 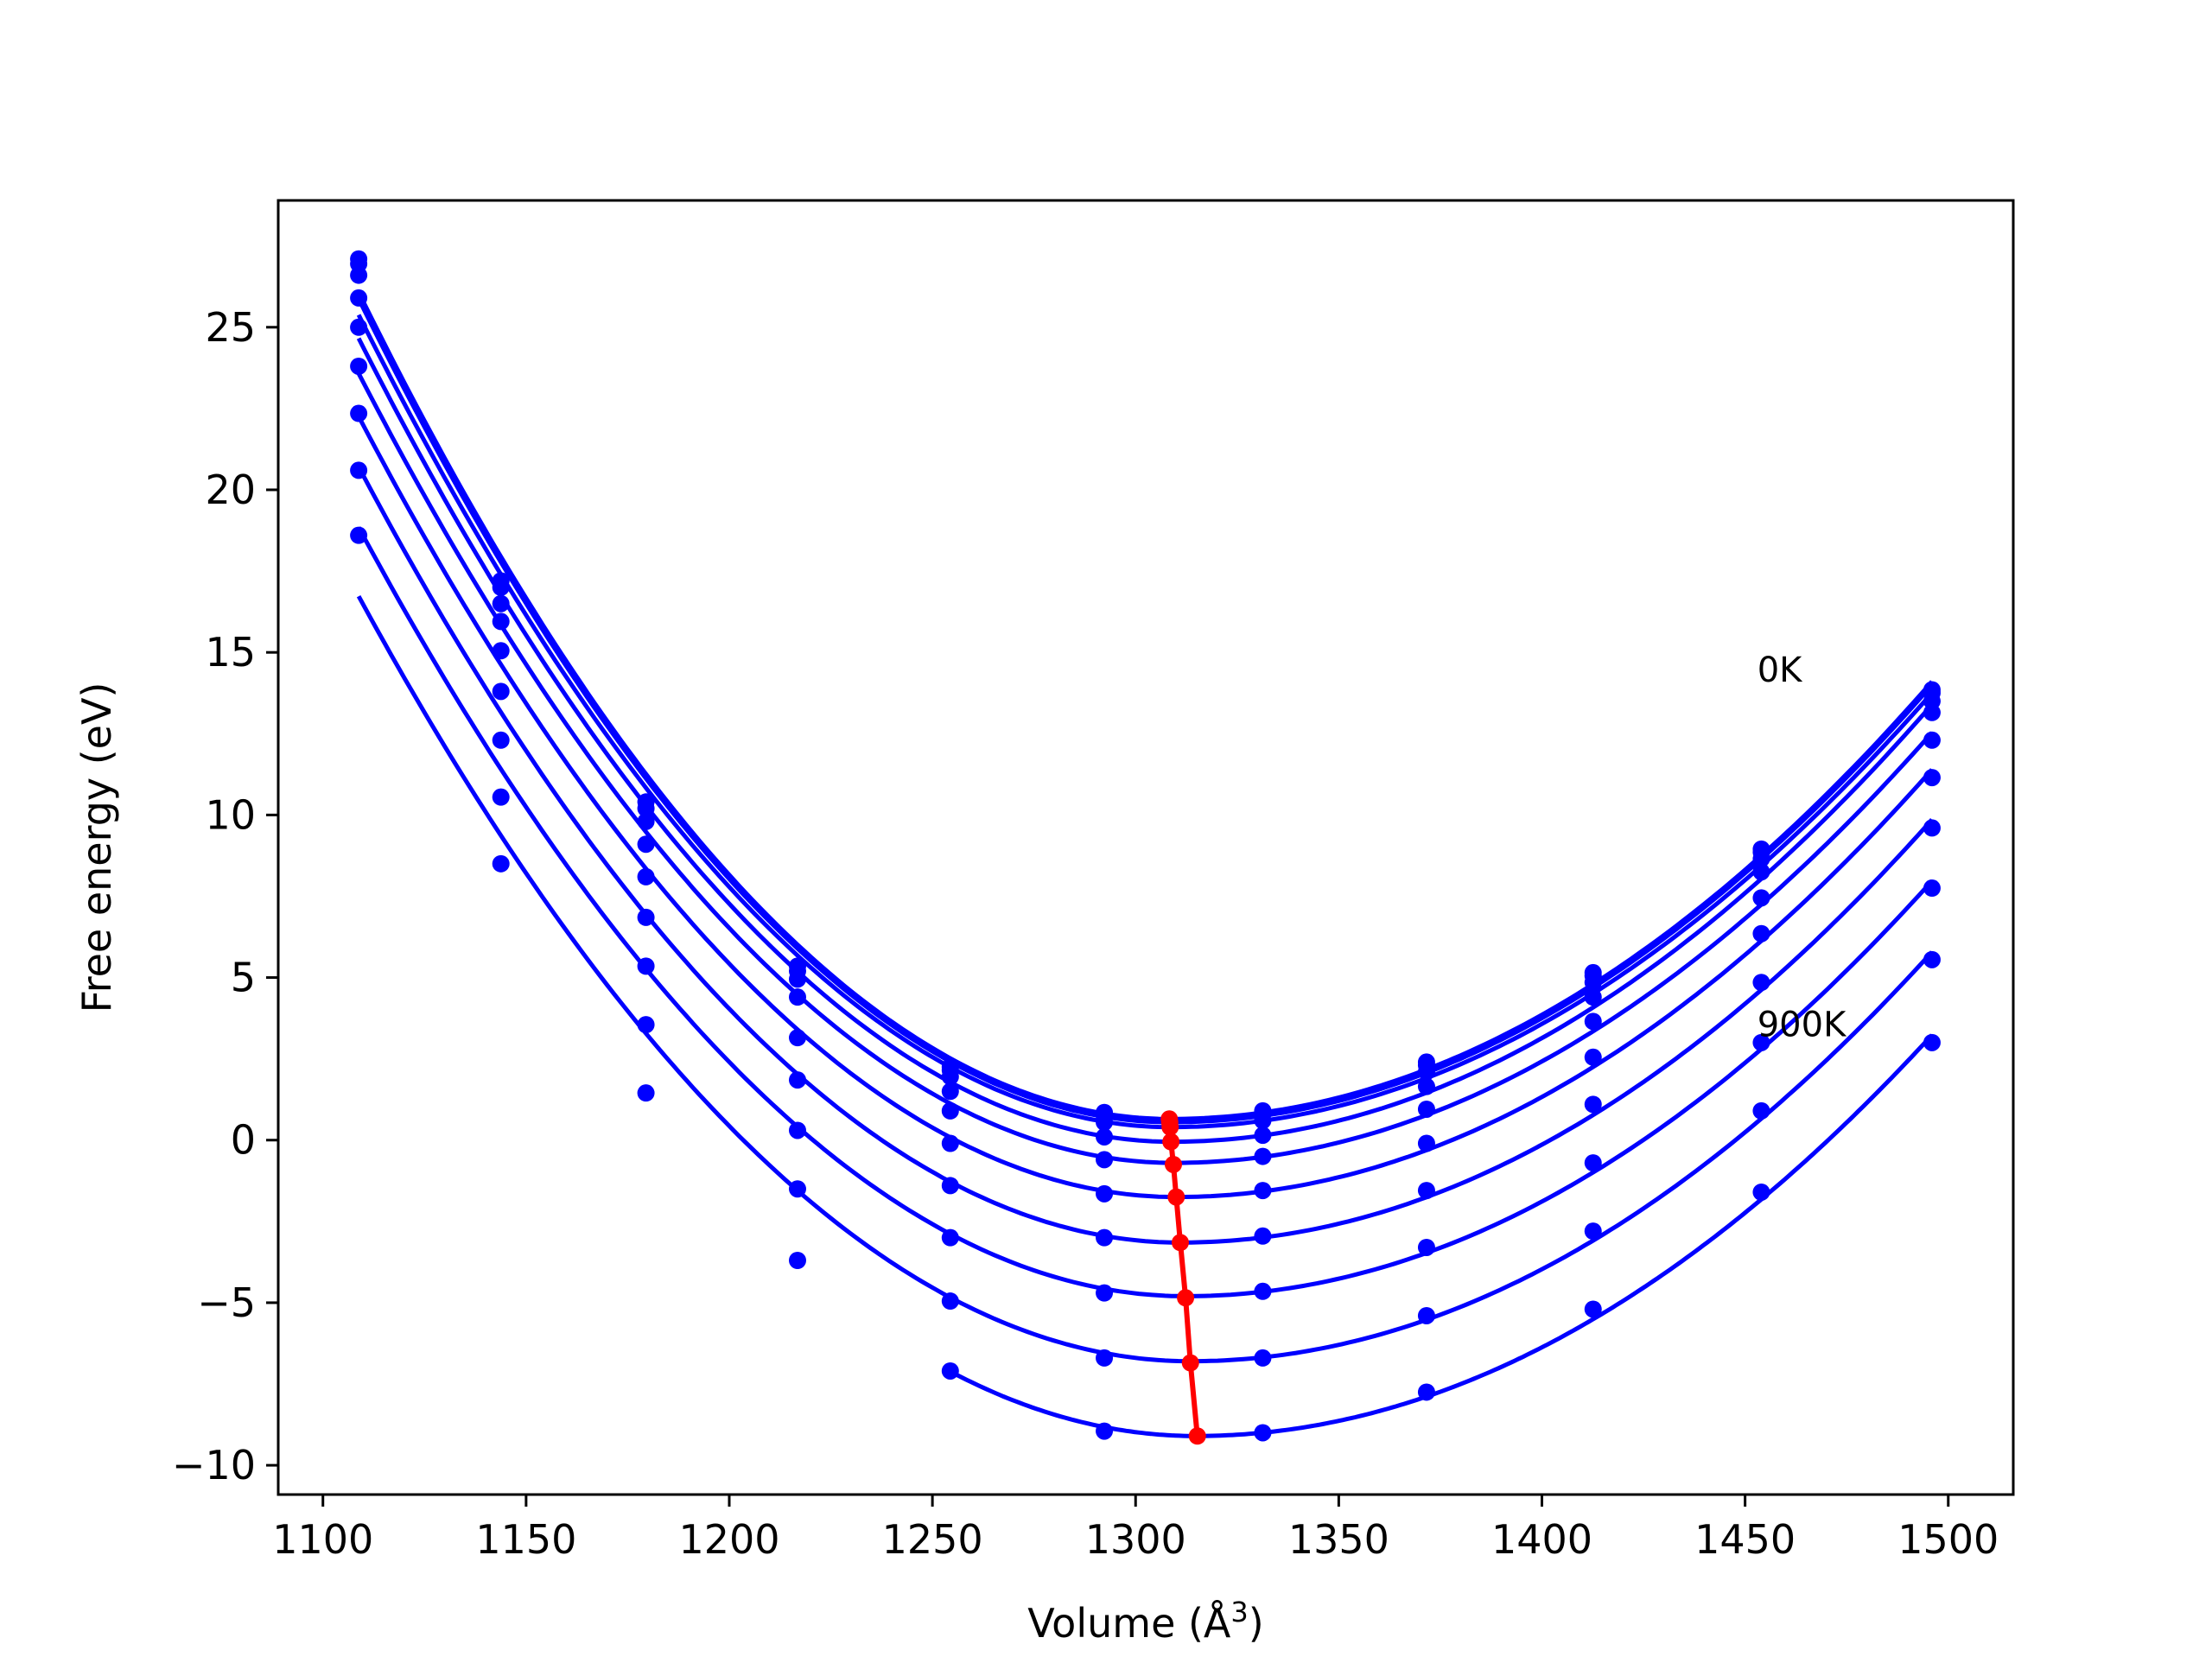 I want to click on y-tick-label--5: −5, so click(x=226, y=1303).